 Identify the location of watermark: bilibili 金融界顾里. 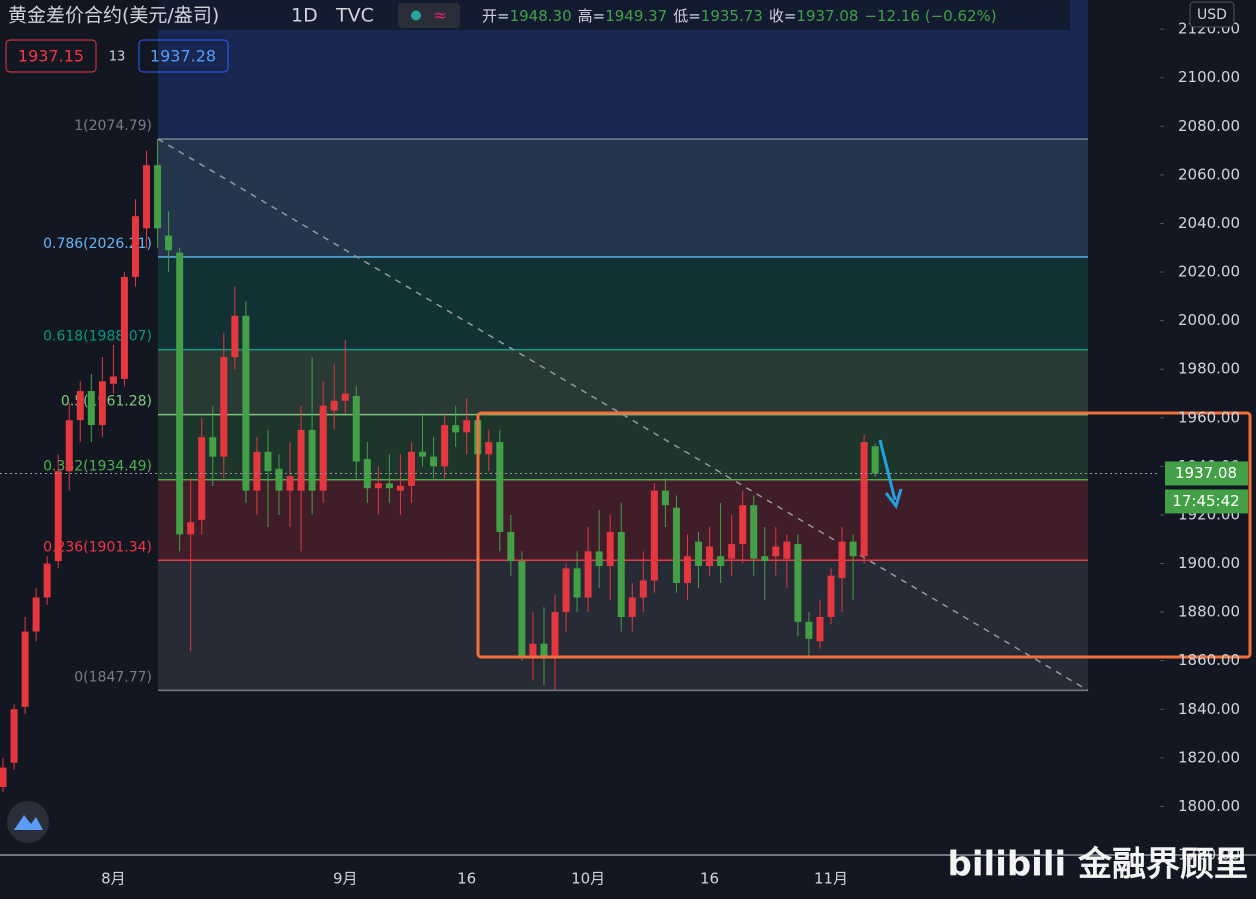
(1098, 865).